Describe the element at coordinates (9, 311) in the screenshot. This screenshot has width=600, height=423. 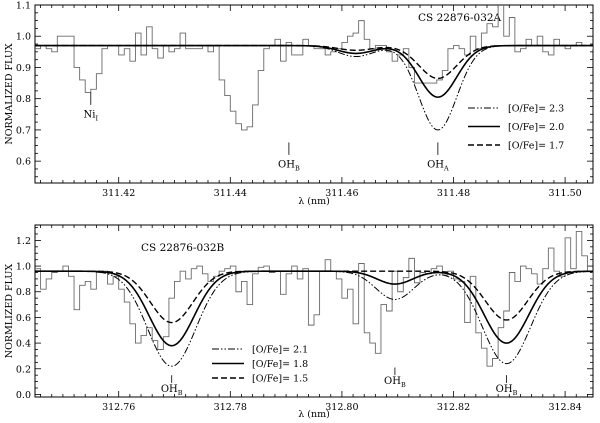
I see `y-axis-label: NORMLIZED FLUX` at that location.